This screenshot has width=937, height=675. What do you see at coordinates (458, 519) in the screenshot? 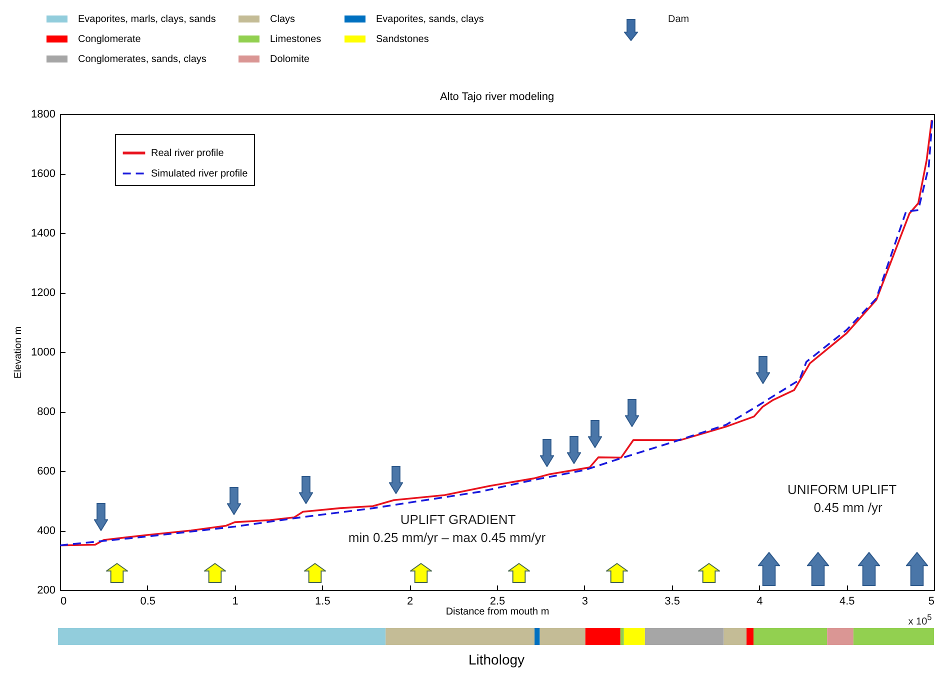
I see `annotation: UPLIFT GRADIENT` at bounding box center [458, 519].